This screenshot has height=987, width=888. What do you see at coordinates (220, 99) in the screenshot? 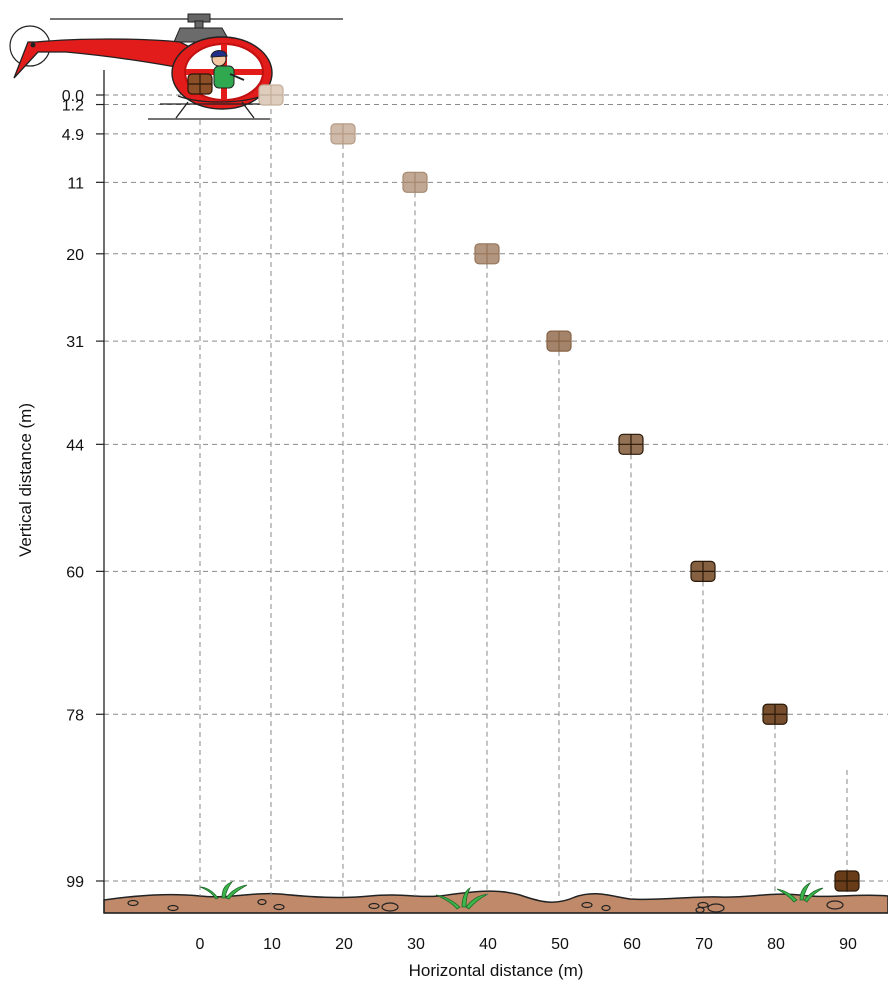
I see `cabin-floor` at bounding box center [220, 99].